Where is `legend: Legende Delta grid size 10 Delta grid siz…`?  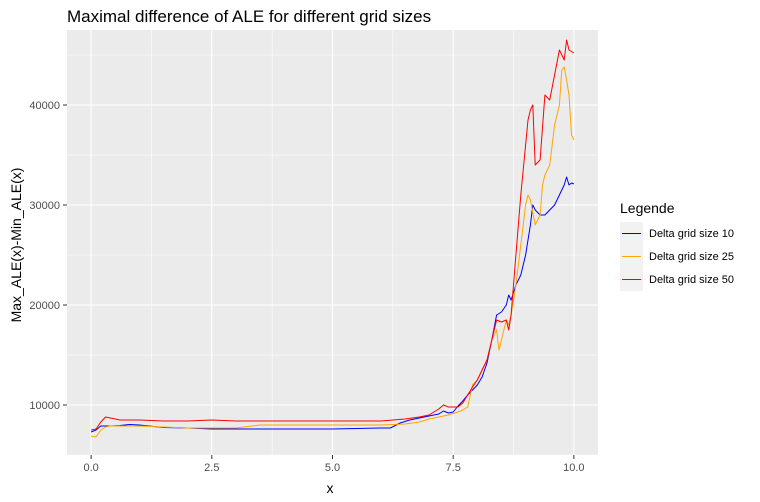 legend: Legende Delta grid size 10 Delta grid siz… is located at coordinates (677, 245).